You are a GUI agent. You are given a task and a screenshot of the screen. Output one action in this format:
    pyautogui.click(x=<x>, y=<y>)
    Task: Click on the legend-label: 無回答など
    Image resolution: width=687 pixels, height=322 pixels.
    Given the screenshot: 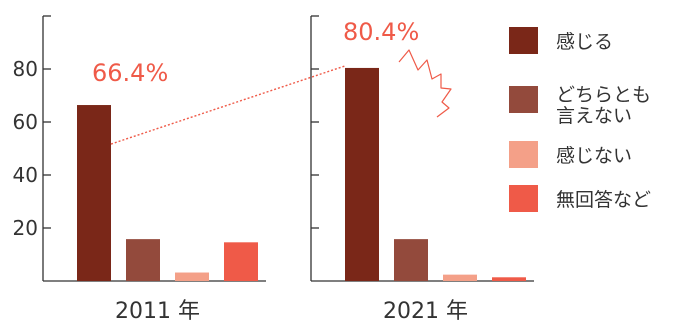 What is the action you would take?
    pyautogui.click(x=603, y=200)
    